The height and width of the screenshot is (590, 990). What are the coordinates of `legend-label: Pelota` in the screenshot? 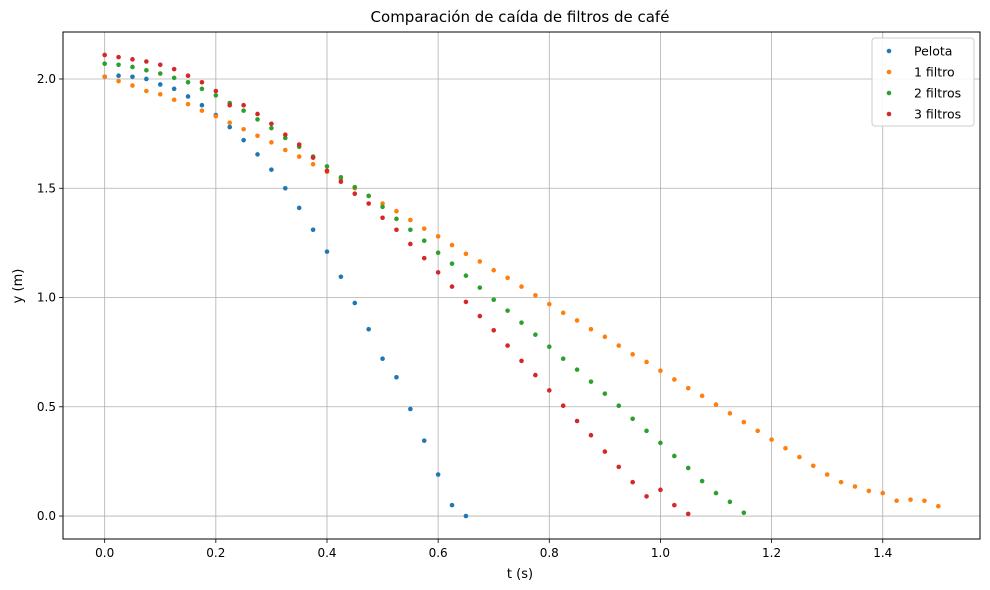 It's located at (933, 51).